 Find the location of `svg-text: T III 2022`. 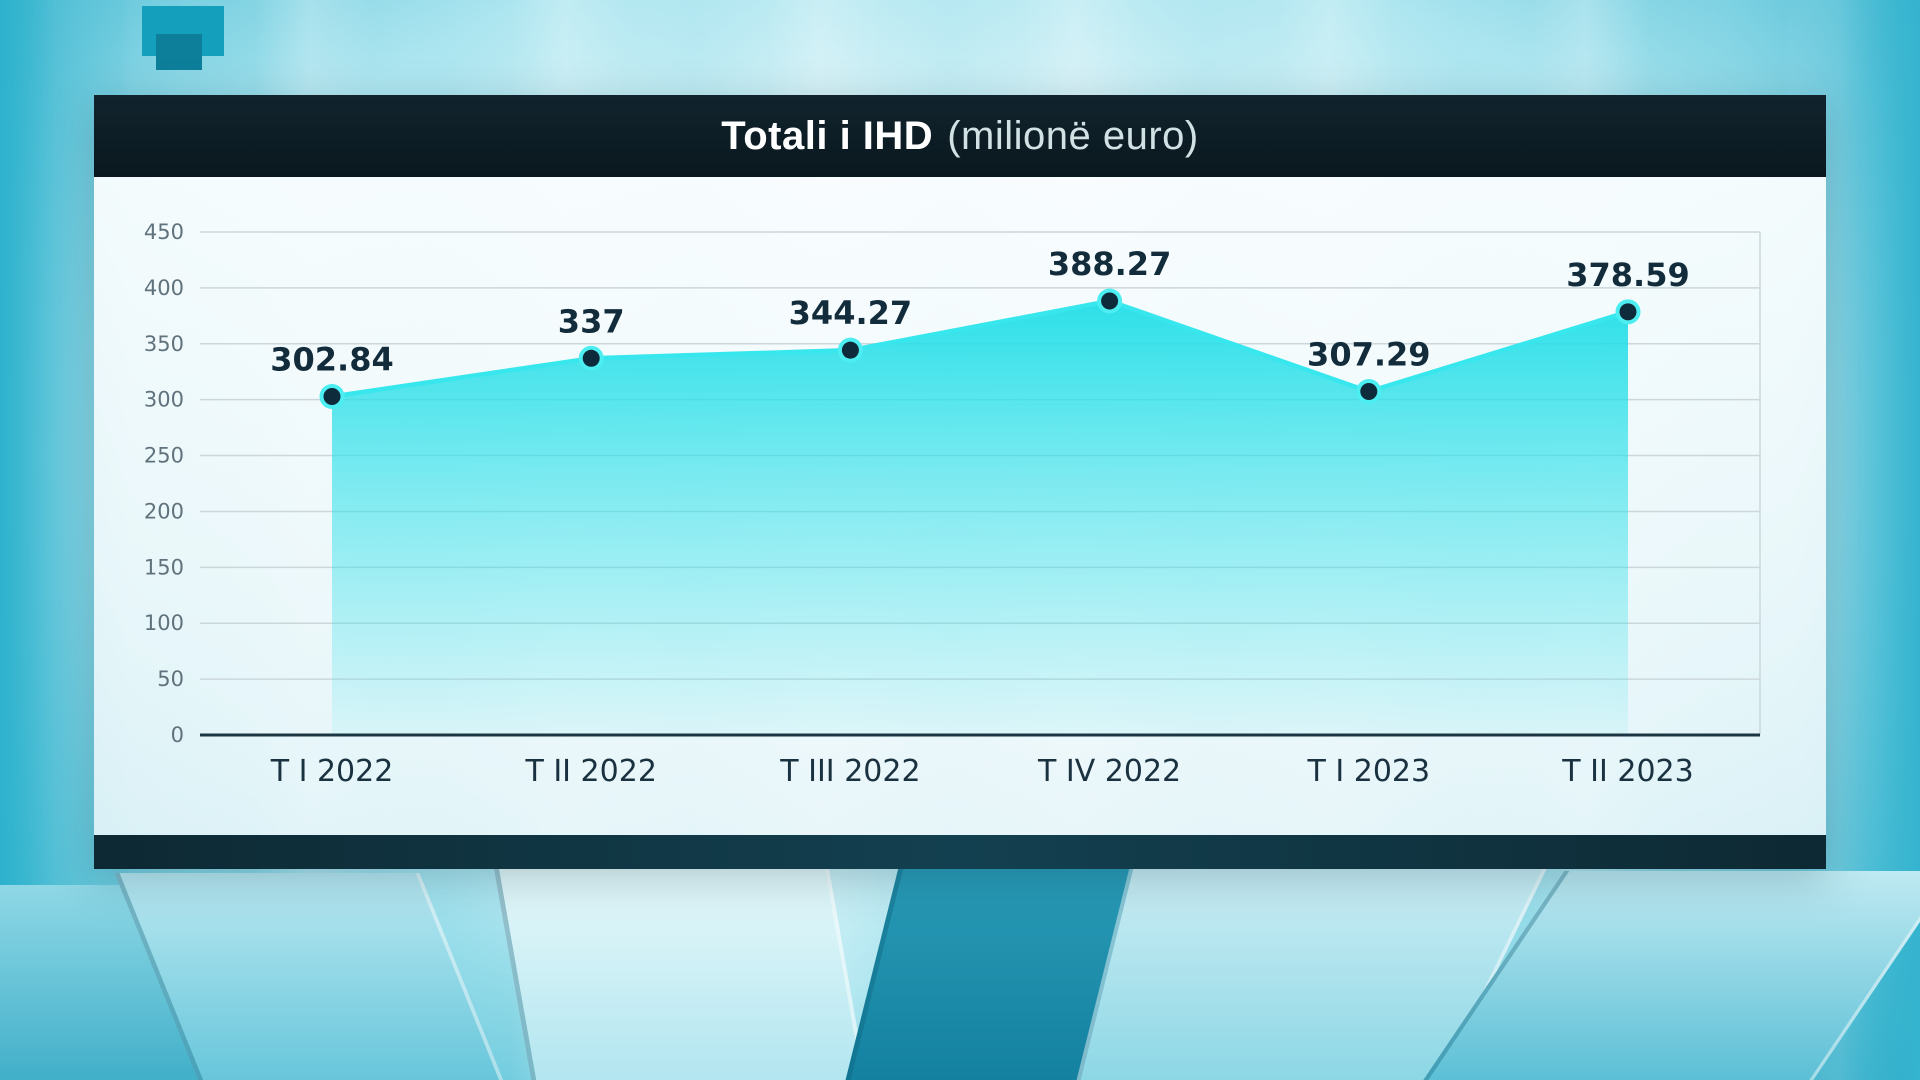

svg-text: T III 2022 is located at coordinates (849, 771).